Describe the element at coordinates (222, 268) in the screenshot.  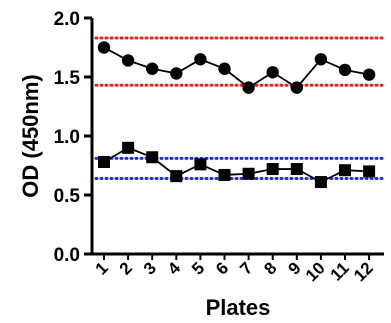
I see `x-tick-label: 6` at that location.